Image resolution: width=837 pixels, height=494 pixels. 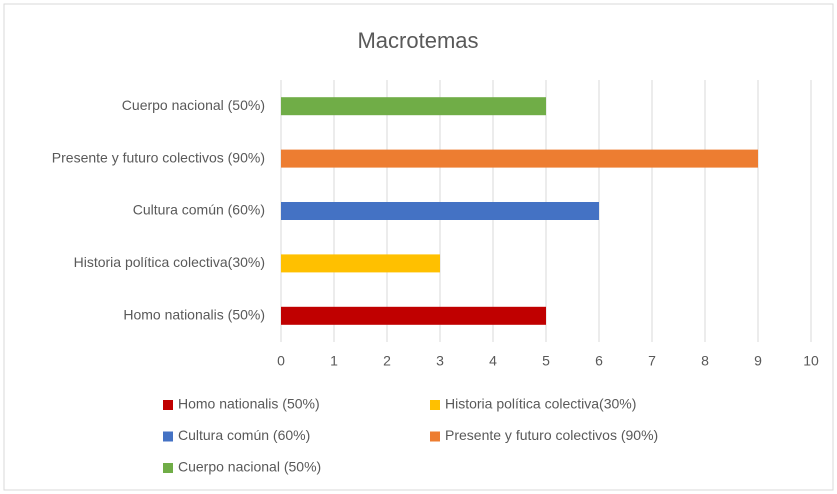 I want to click on y-tick-label: Cultura común (60%), so click(x=199, y=210).